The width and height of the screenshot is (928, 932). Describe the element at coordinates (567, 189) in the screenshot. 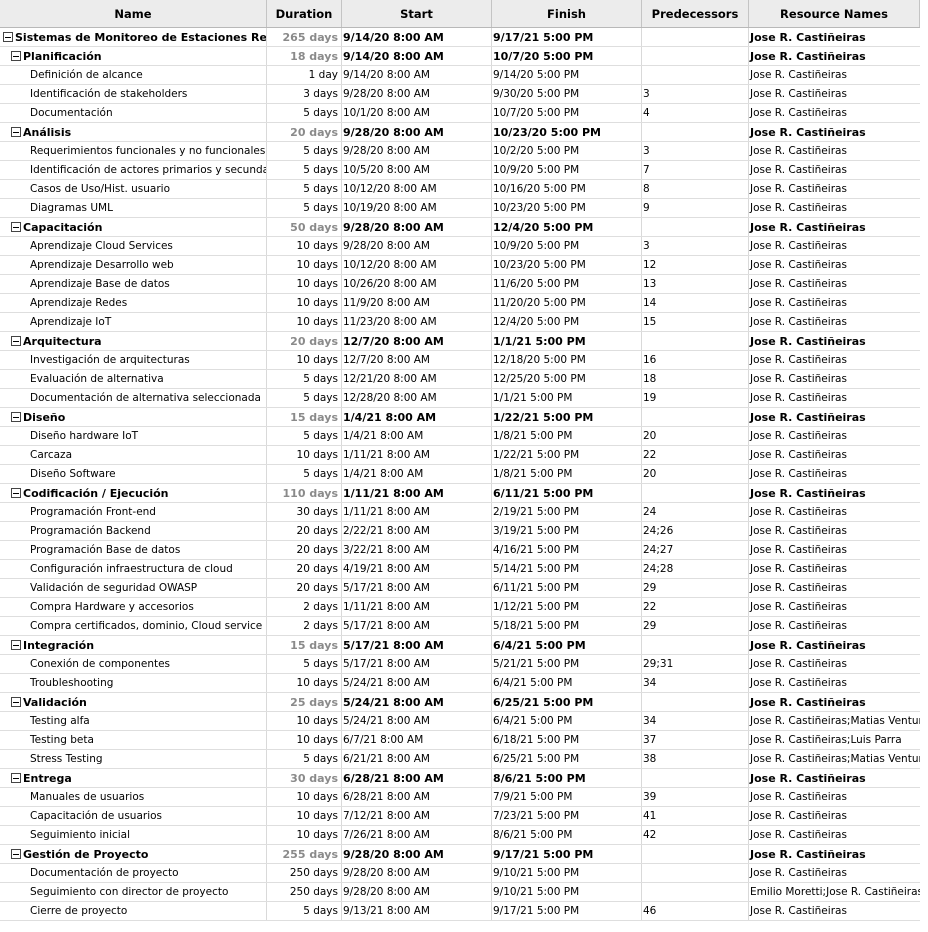

I see `finish-cell: 10/16/20 5:00 PM` at that location.